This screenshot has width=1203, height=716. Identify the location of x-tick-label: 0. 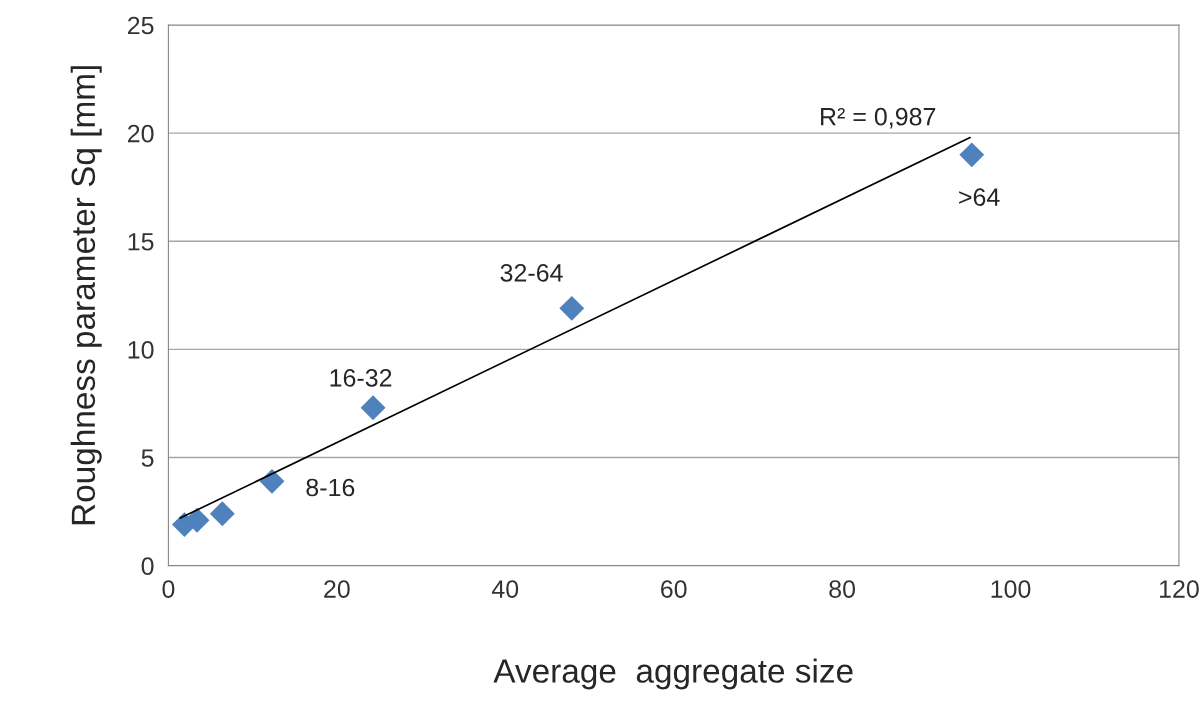
(168, 589).